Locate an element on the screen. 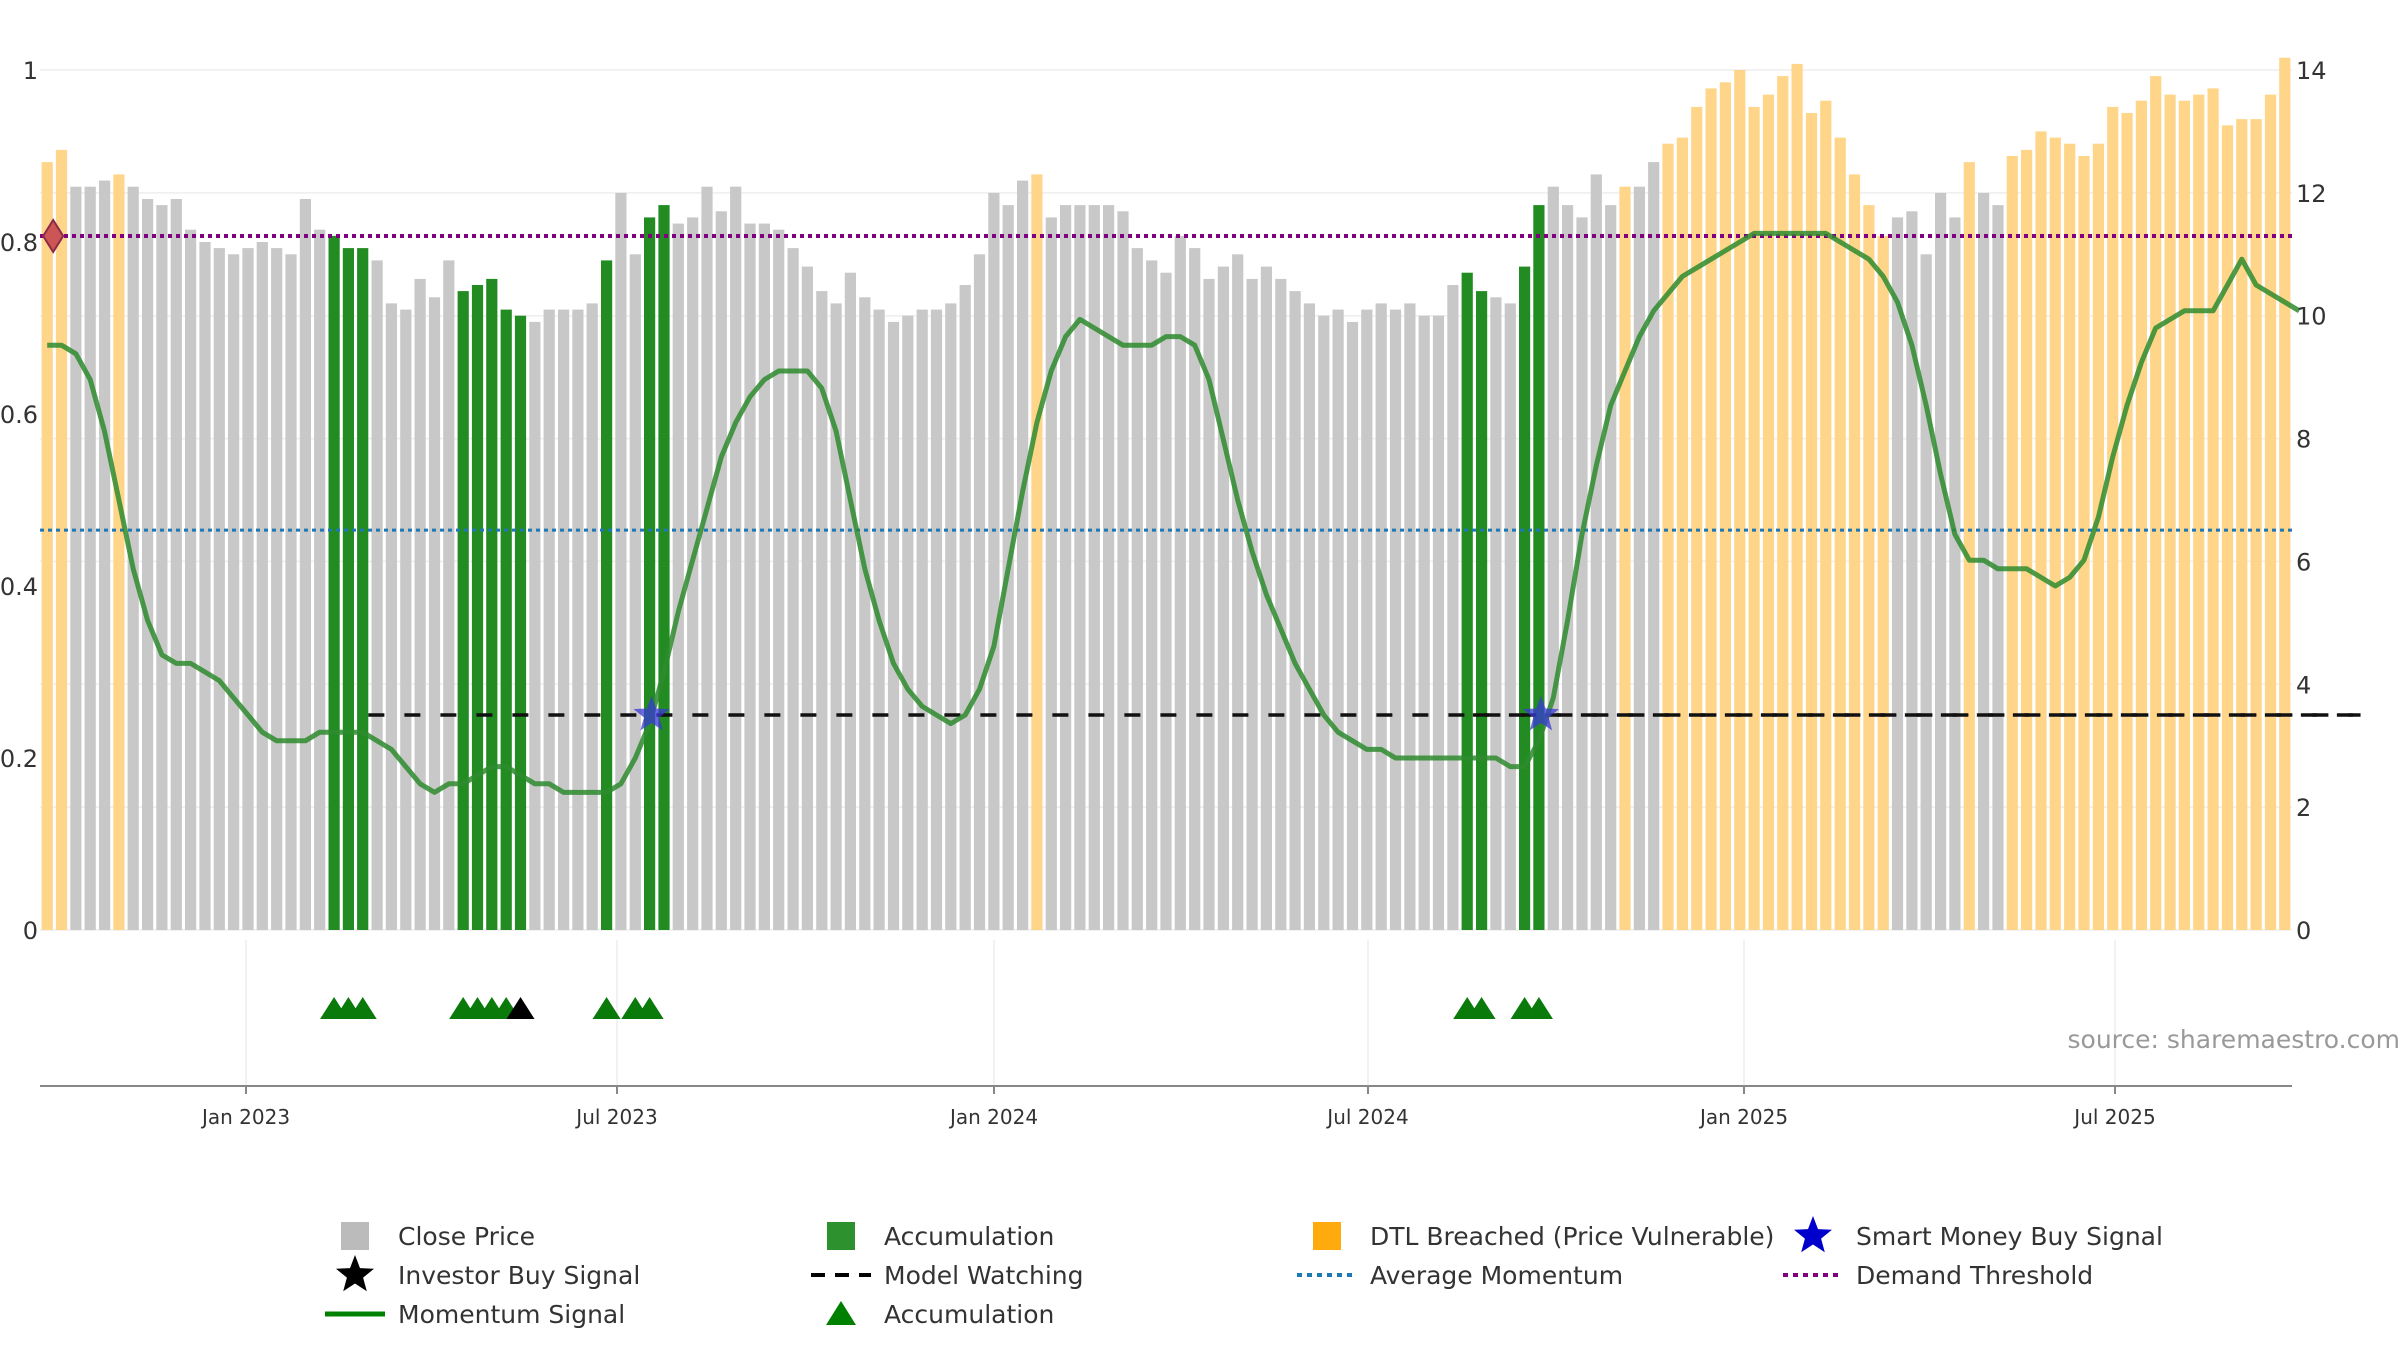  y-right-tick-label: 14 is located at coordinates (2311, 71).